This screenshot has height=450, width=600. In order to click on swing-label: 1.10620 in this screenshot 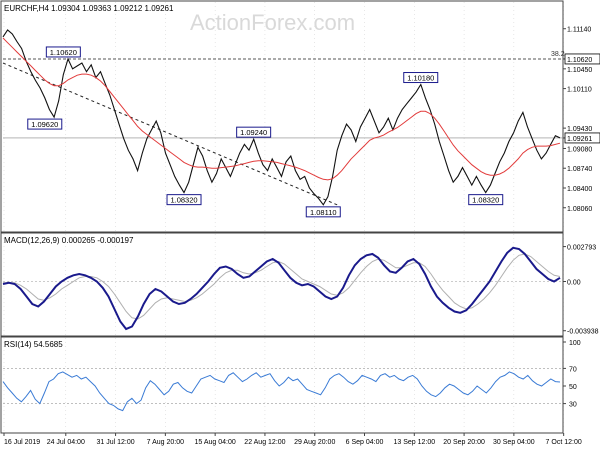, I will do `click(63, 52)`.